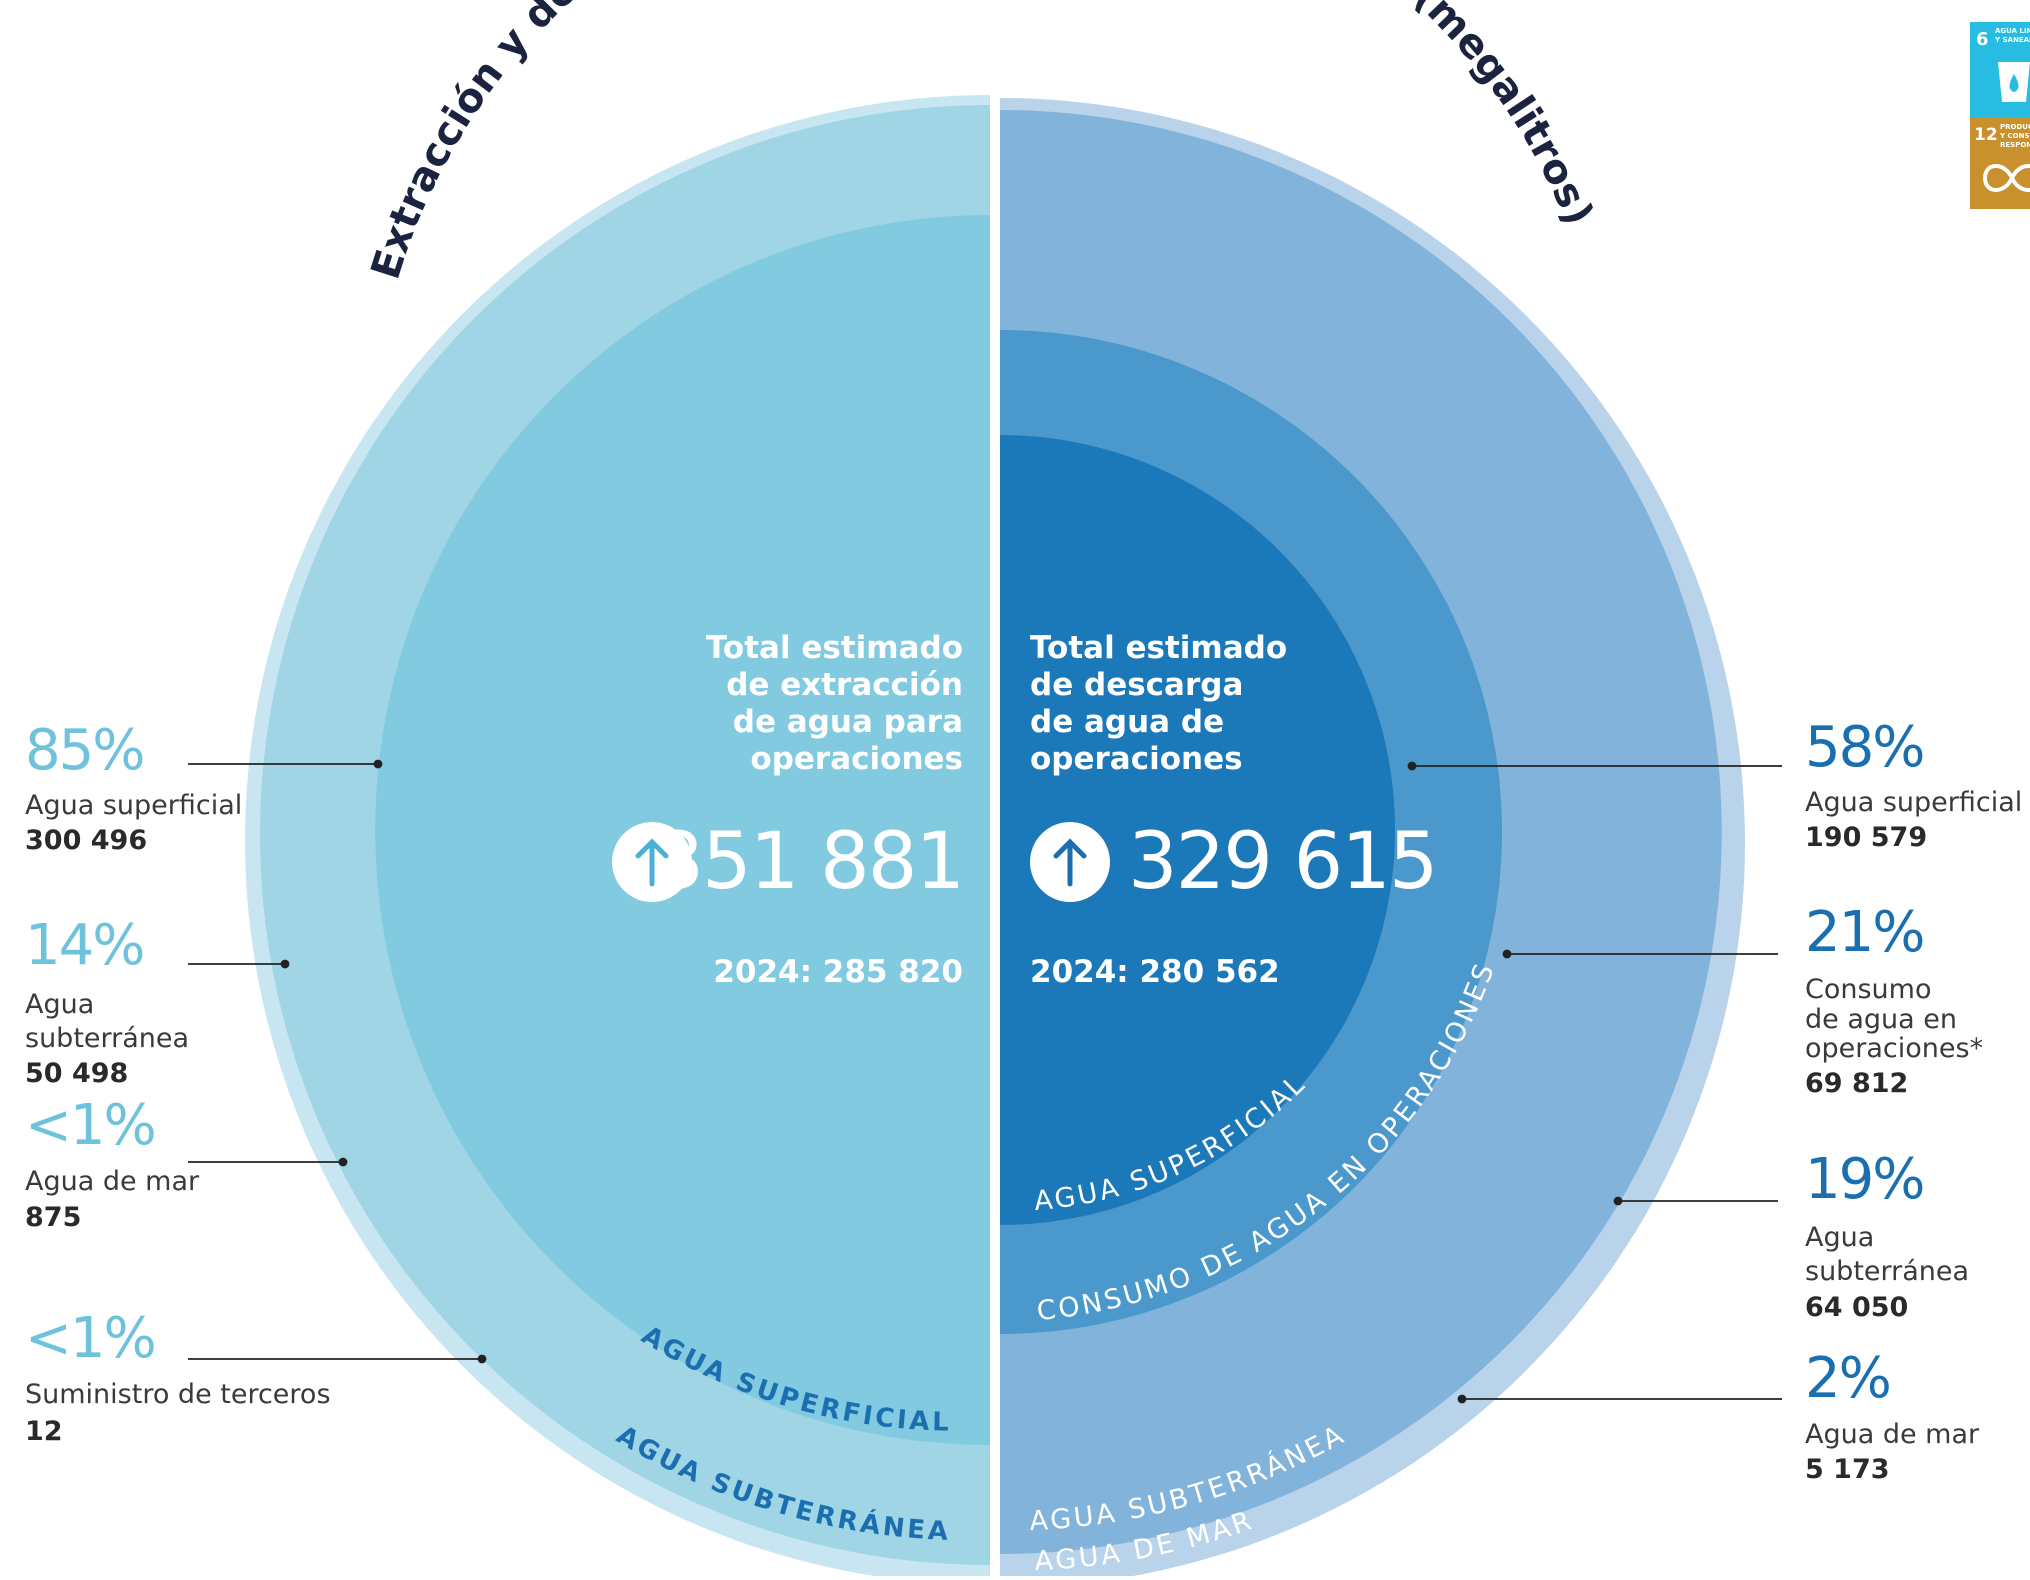  What do you see at coordinates (1136, 759) in the screenshot?
I see `discharge-heading-4: operaciones` at bounding box center [1136, 759].